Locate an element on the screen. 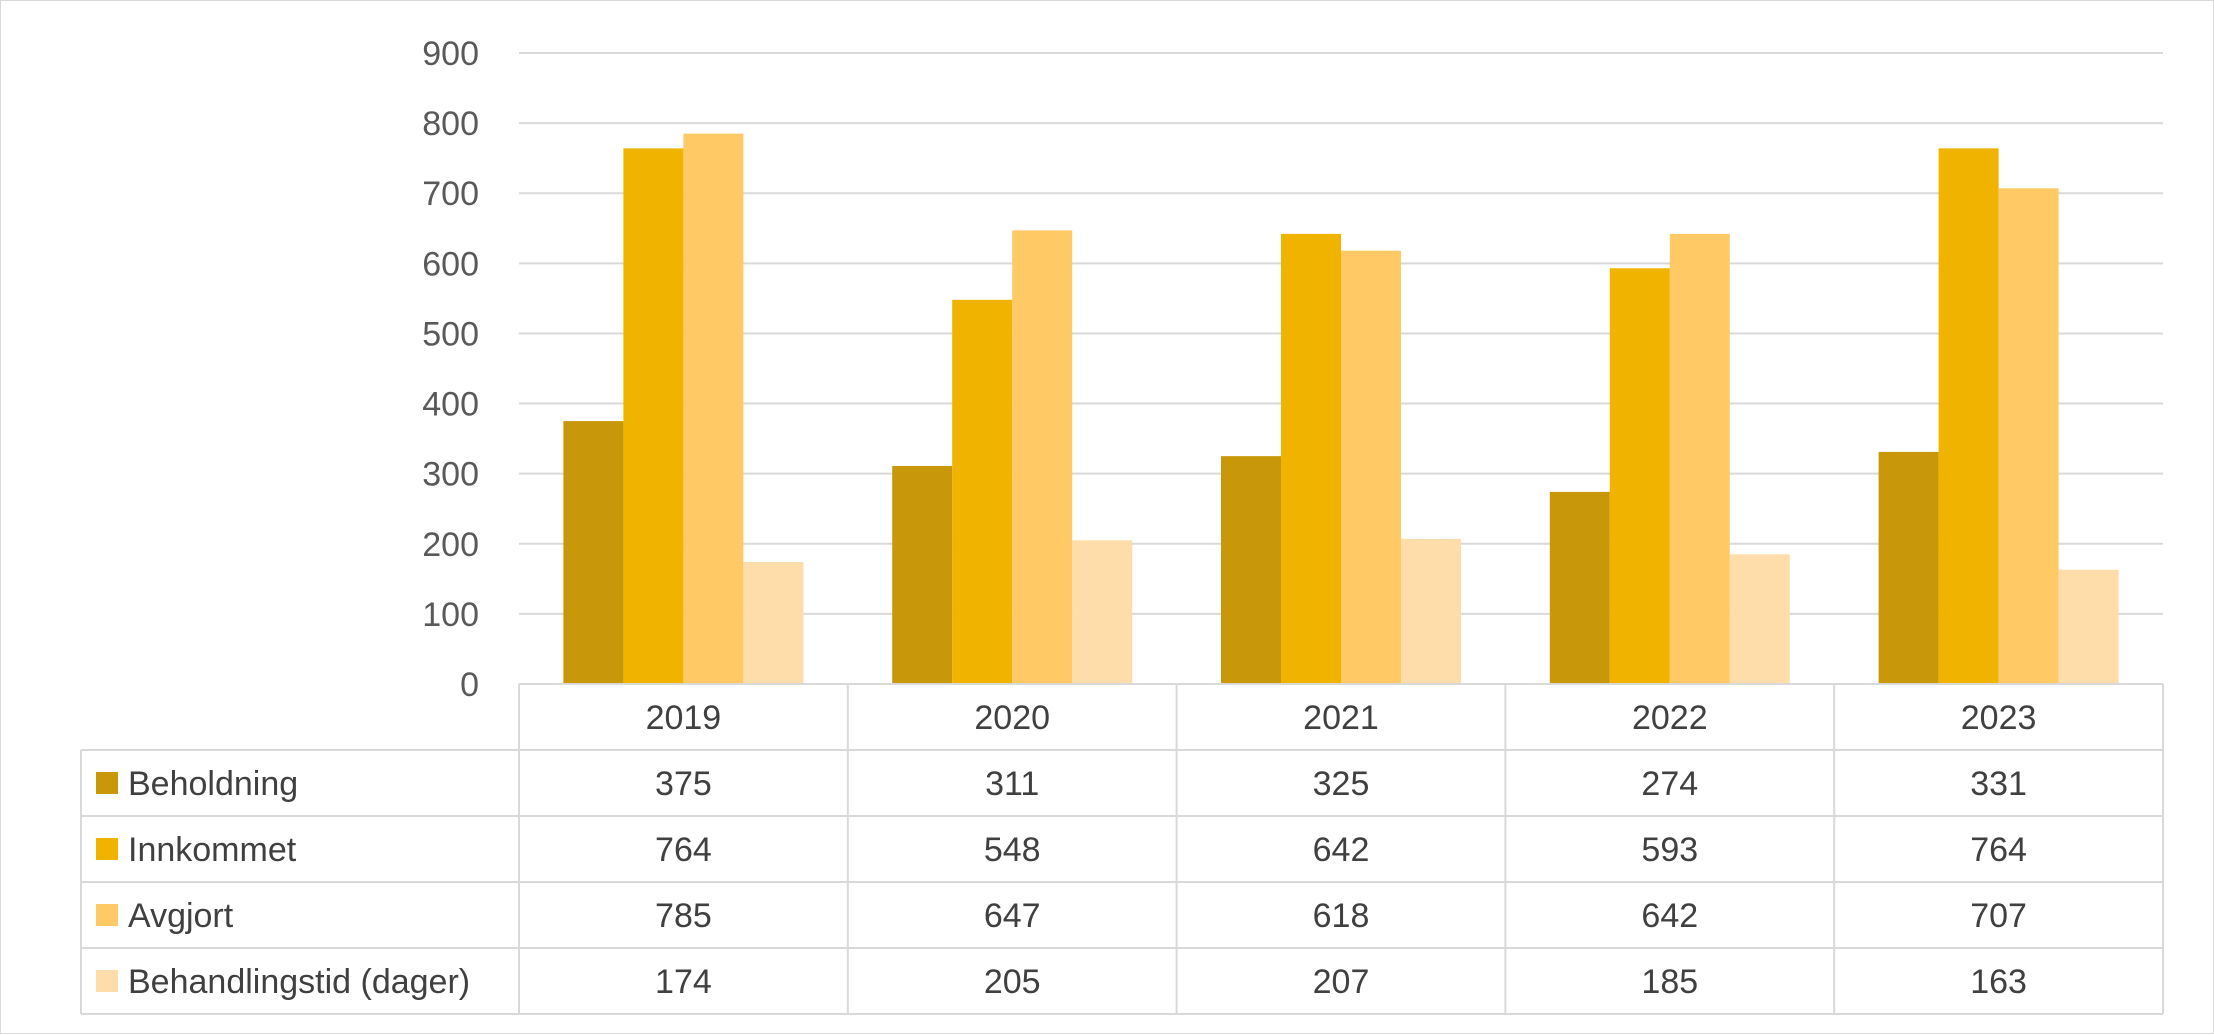 The height and width of the screenshot is (1035, 2214). y-tick-label: 400 is located at coordinates (450, 405).